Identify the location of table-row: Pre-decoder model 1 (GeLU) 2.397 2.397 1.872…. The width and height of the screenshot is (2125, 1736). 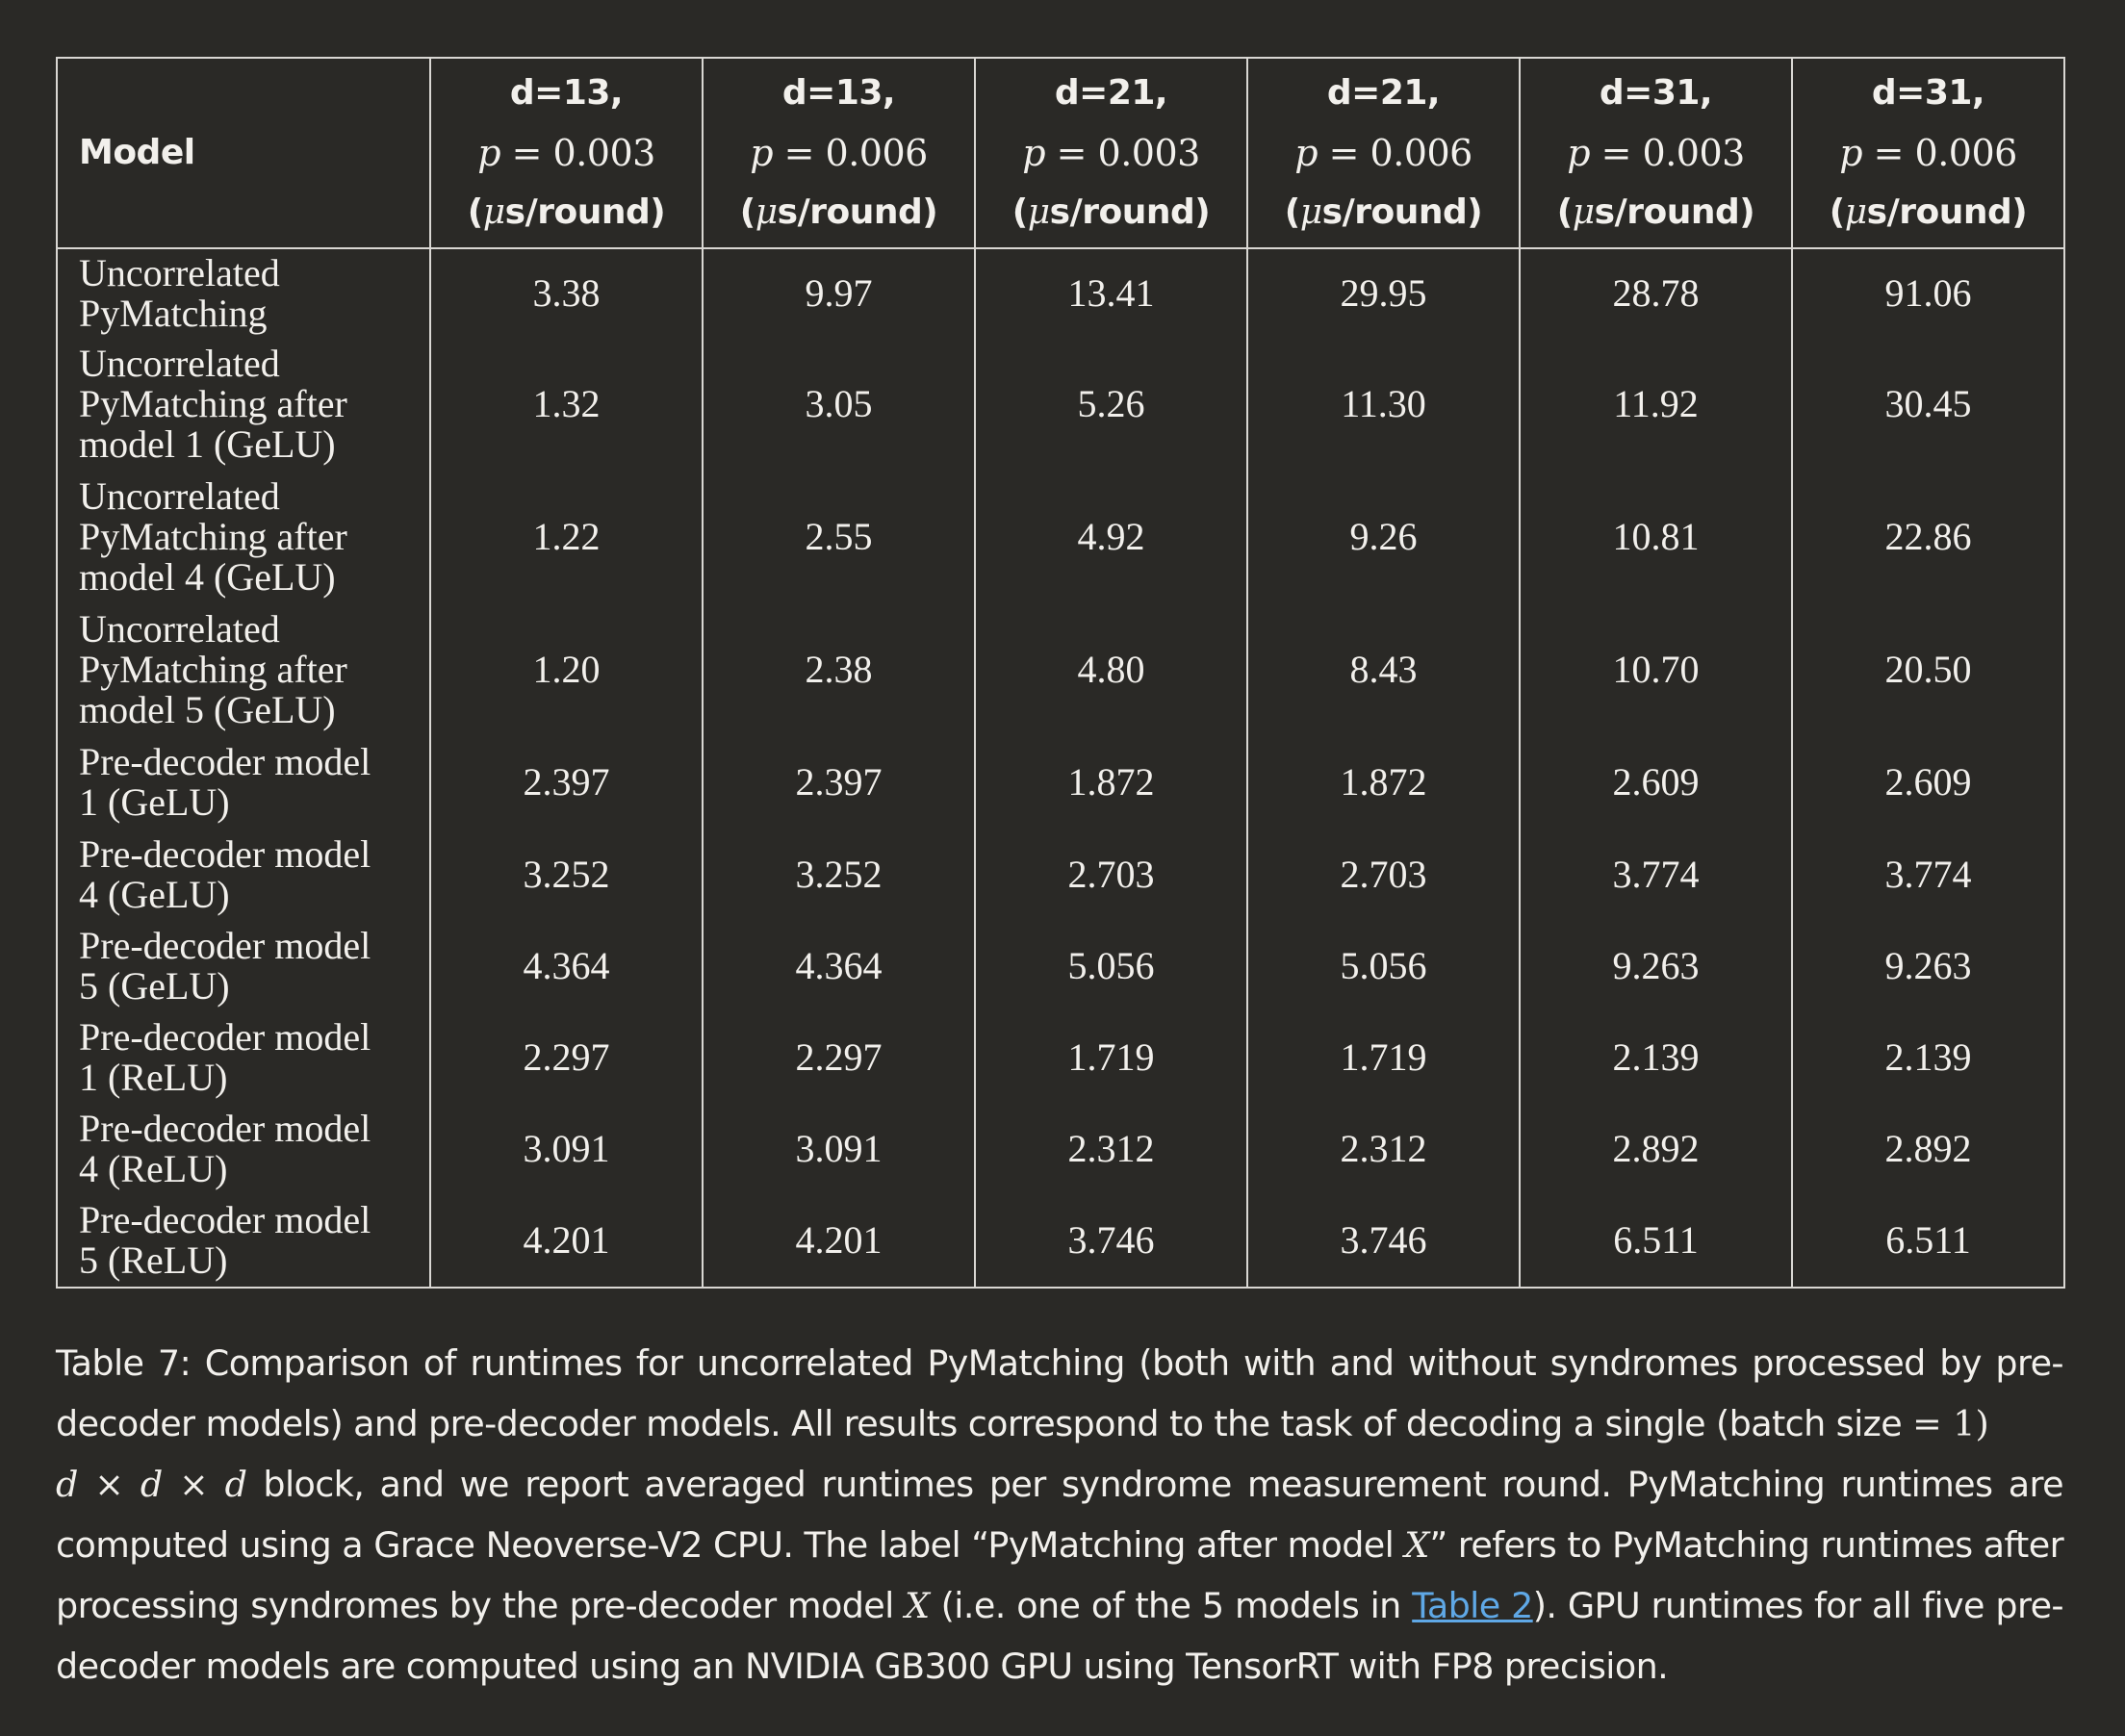
(1061, 782).